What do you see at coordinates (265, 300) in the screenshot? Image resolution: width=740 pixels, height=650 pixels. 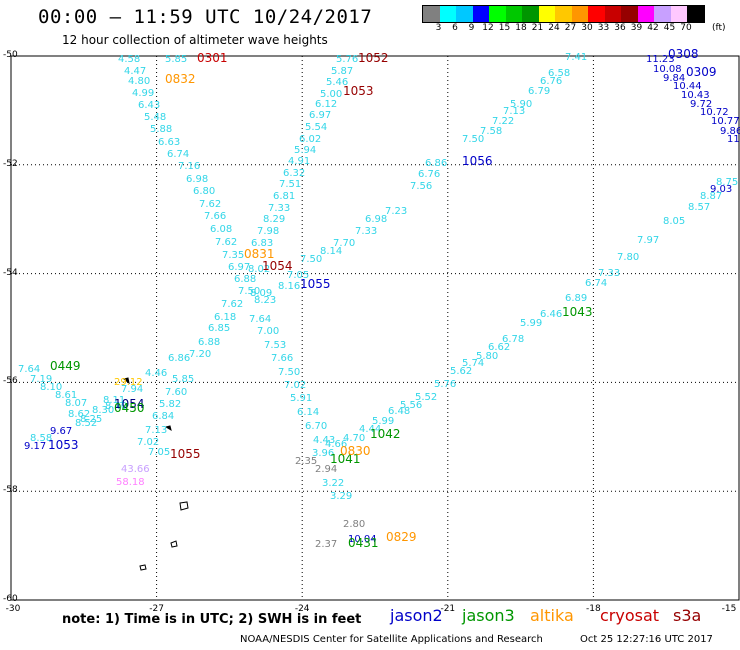 I see `wave-height-value: 8.23` at bounding box center [265, 300].